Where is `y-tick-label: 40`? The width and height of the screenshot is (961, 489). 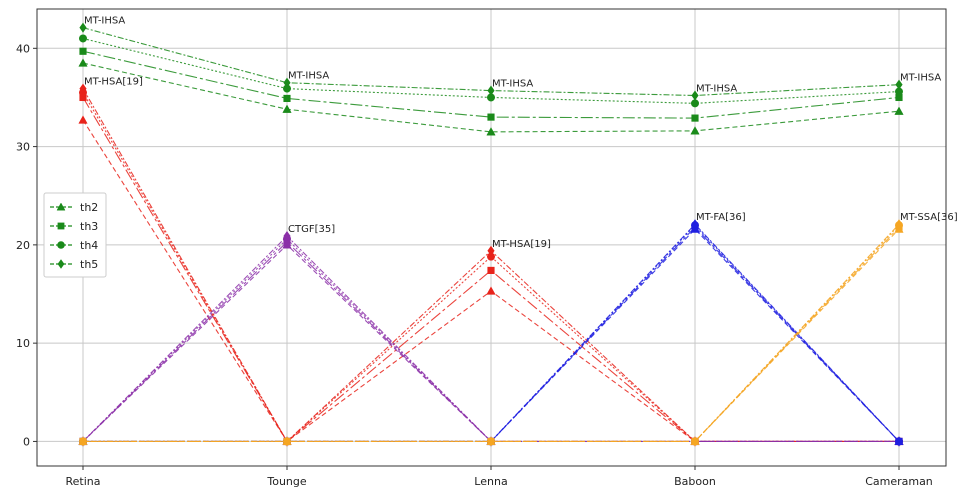 y-tick-label: 40 is located at coordinates (23, 48).